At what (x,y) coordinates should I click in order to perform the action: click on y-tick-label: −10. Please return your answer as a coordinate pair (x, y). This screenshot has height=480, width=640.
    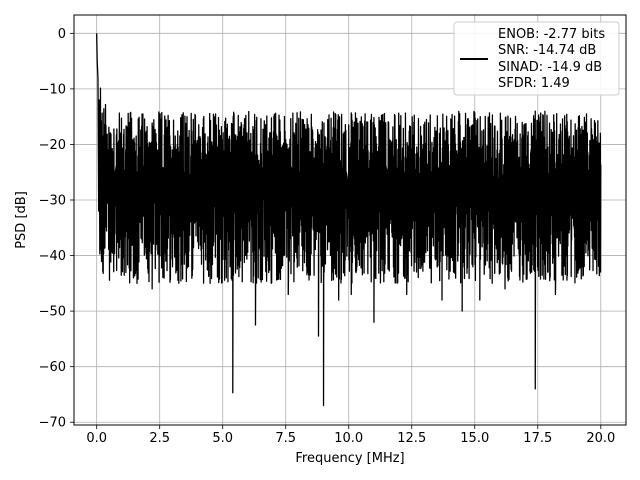
    Looking at the image, I should click on (52, 89).